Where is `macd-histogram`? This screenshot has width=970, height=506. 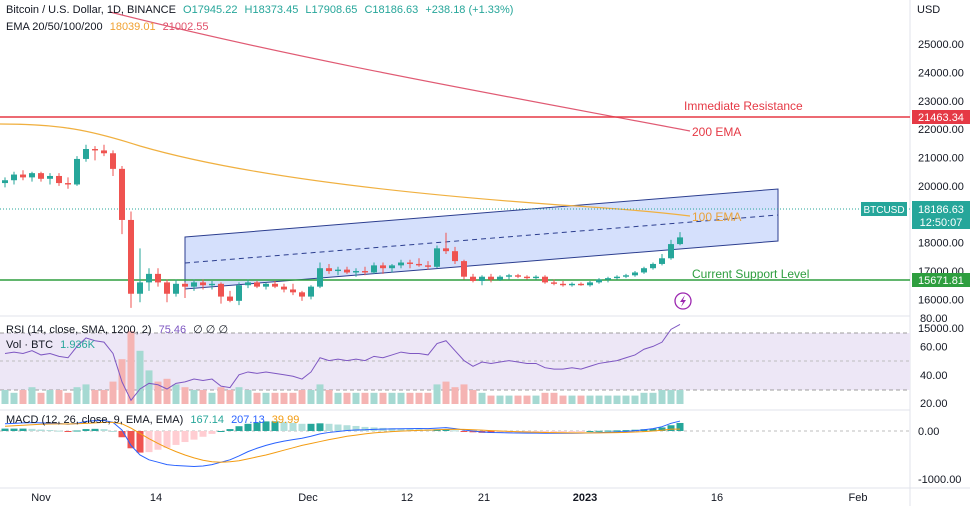
macd-histogram is located at coordinates (342, 437).